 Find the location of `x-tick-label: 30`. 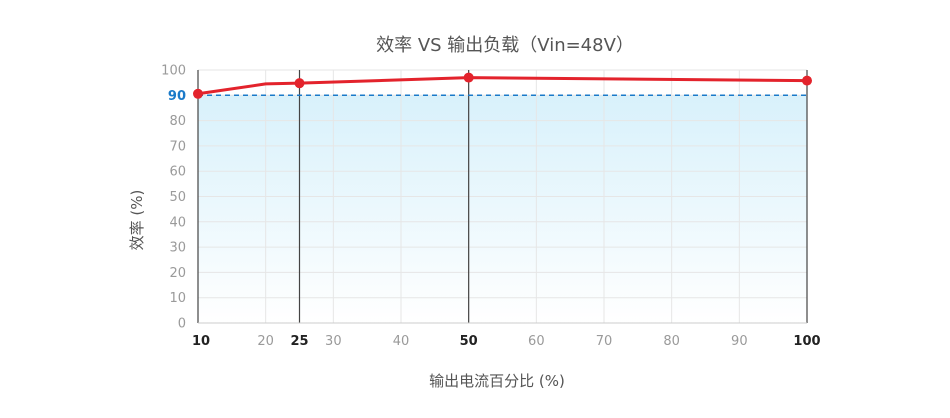

x-tick-label: 30 is located at coordinates (333, 341).